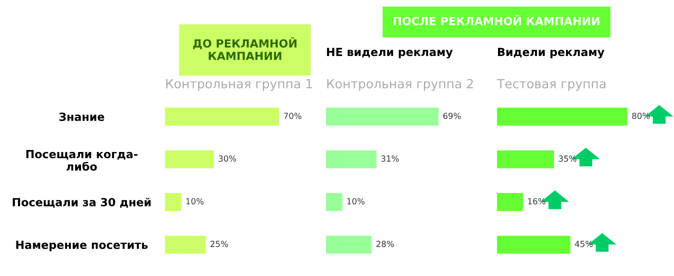 This screenshot has height=276, width=674. What do you see at coordinates (400, 84) in the screenshot?
I see `chart-title: Контрольная группа 2` at bounding box center [400, 84].